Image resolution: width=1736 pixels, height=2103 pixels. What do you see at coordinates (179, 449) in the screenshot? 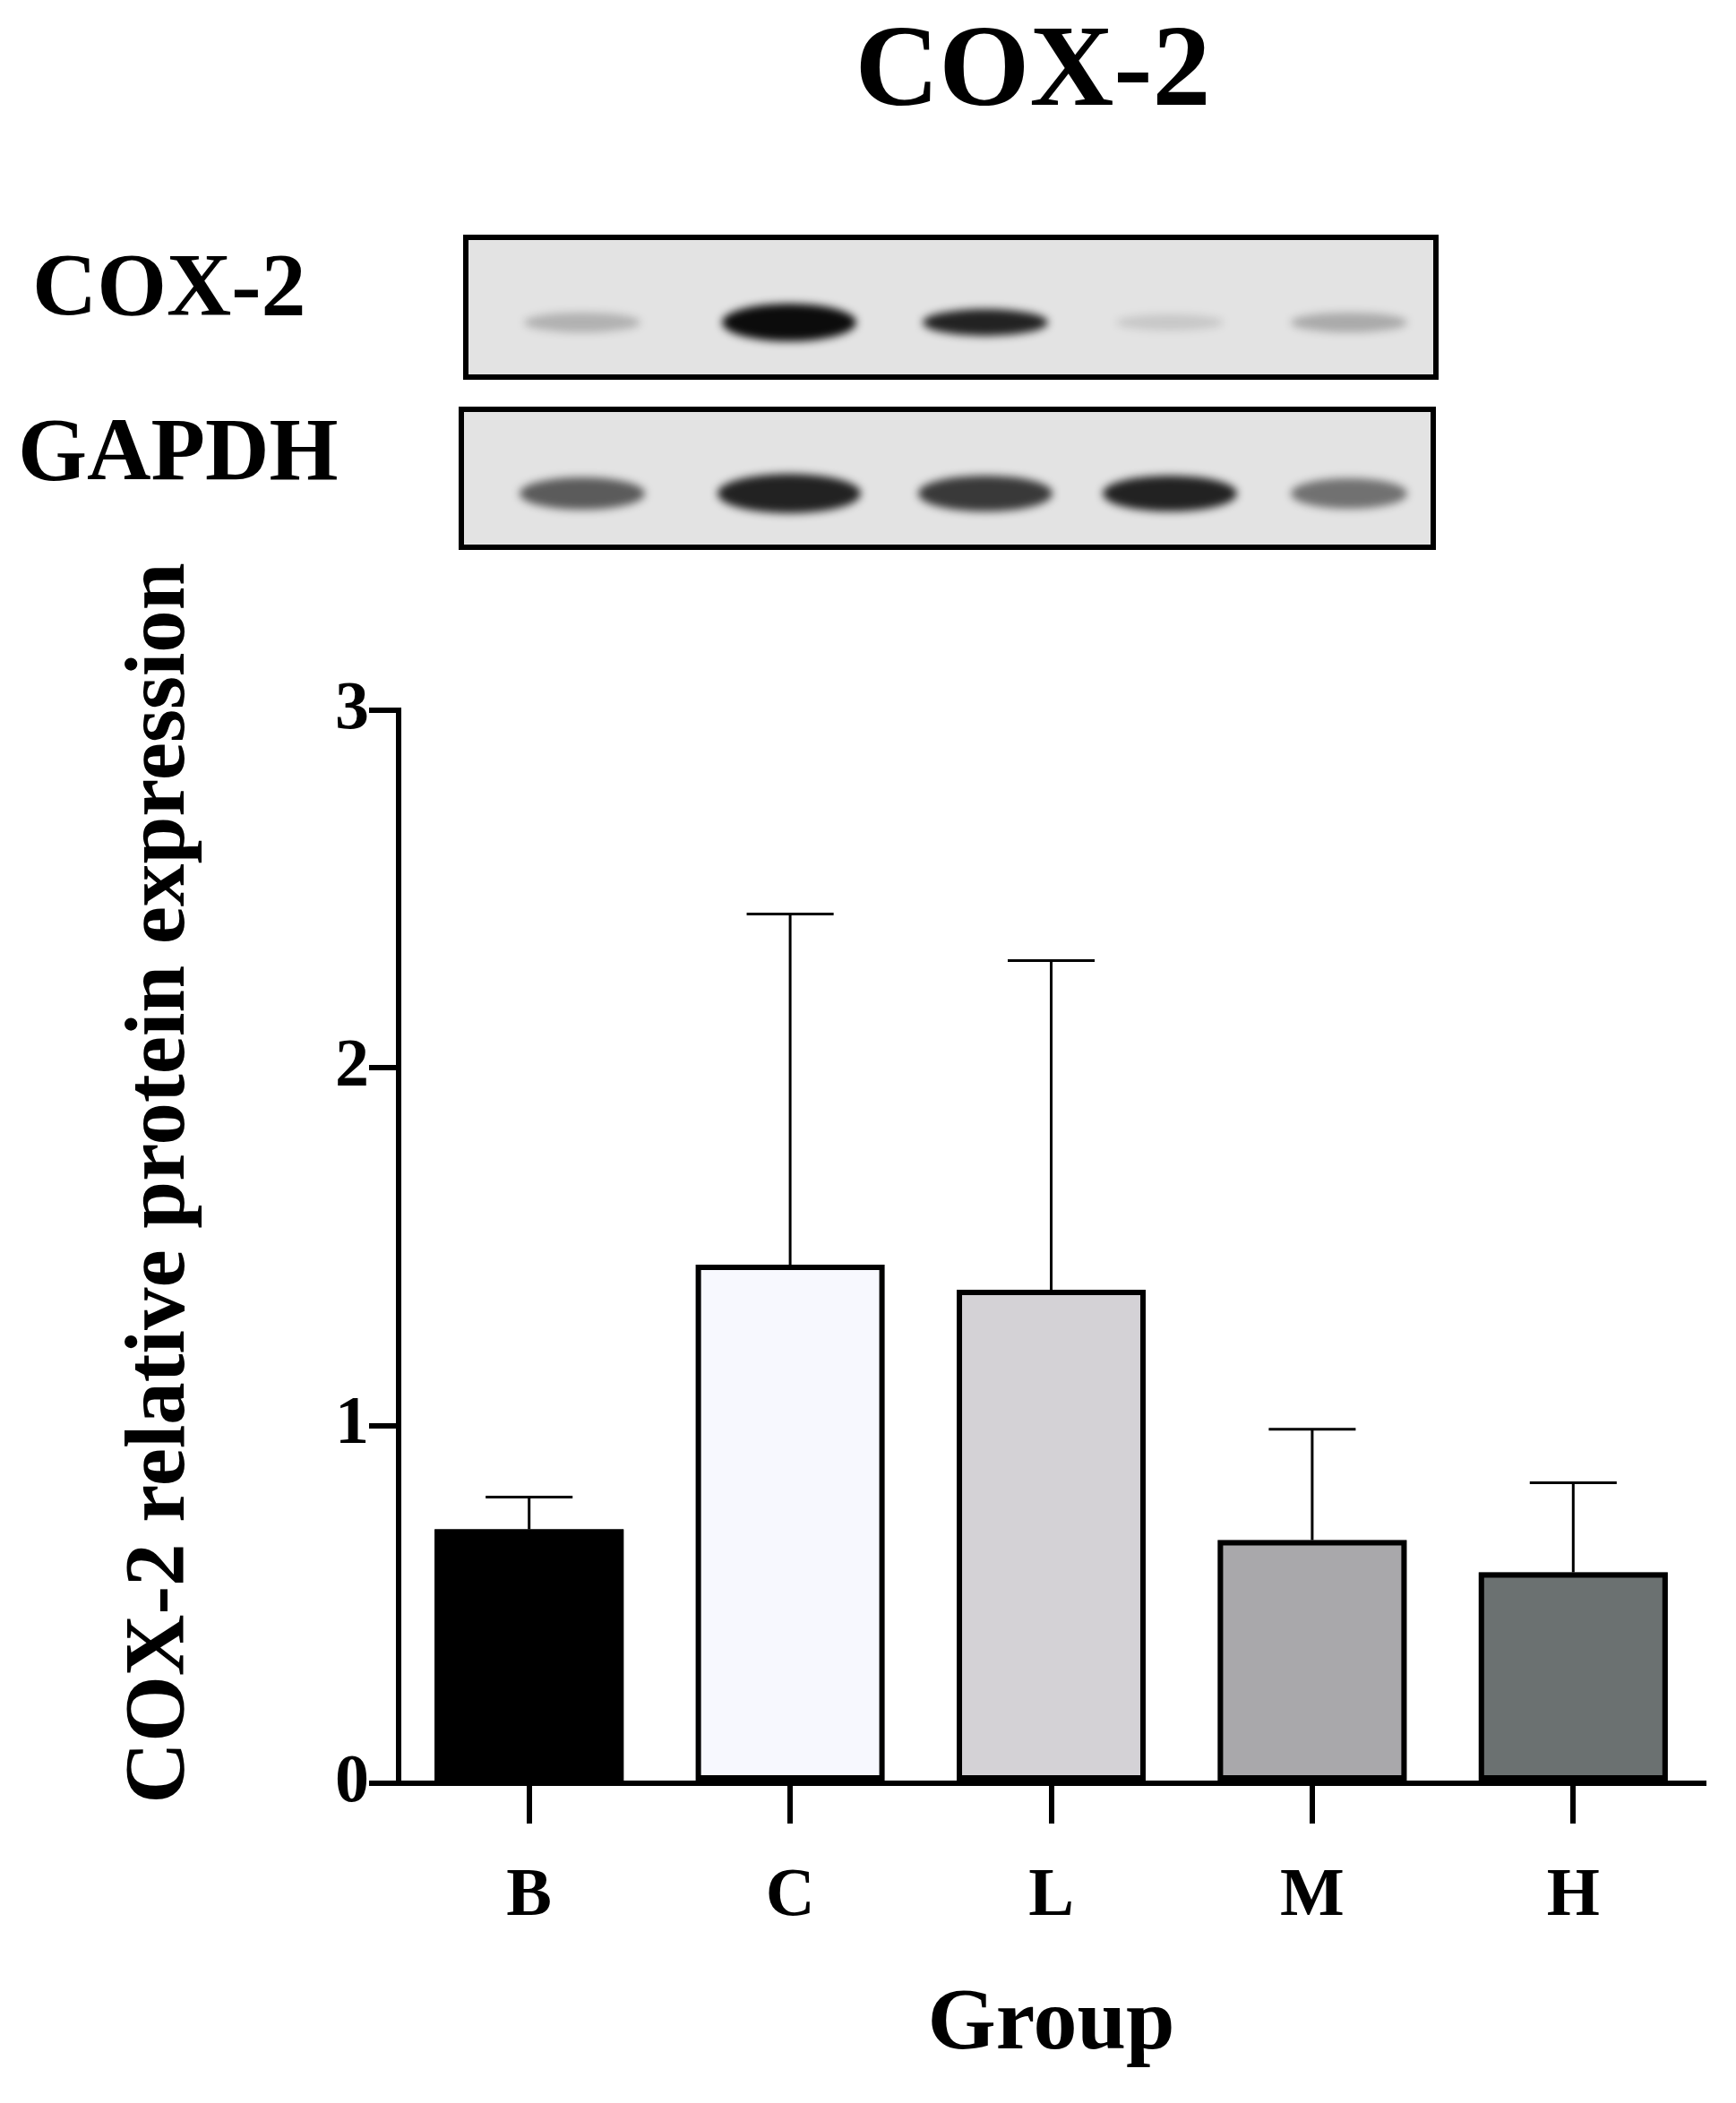
I see `text: GAPDH` at bounding box center [179, 449].